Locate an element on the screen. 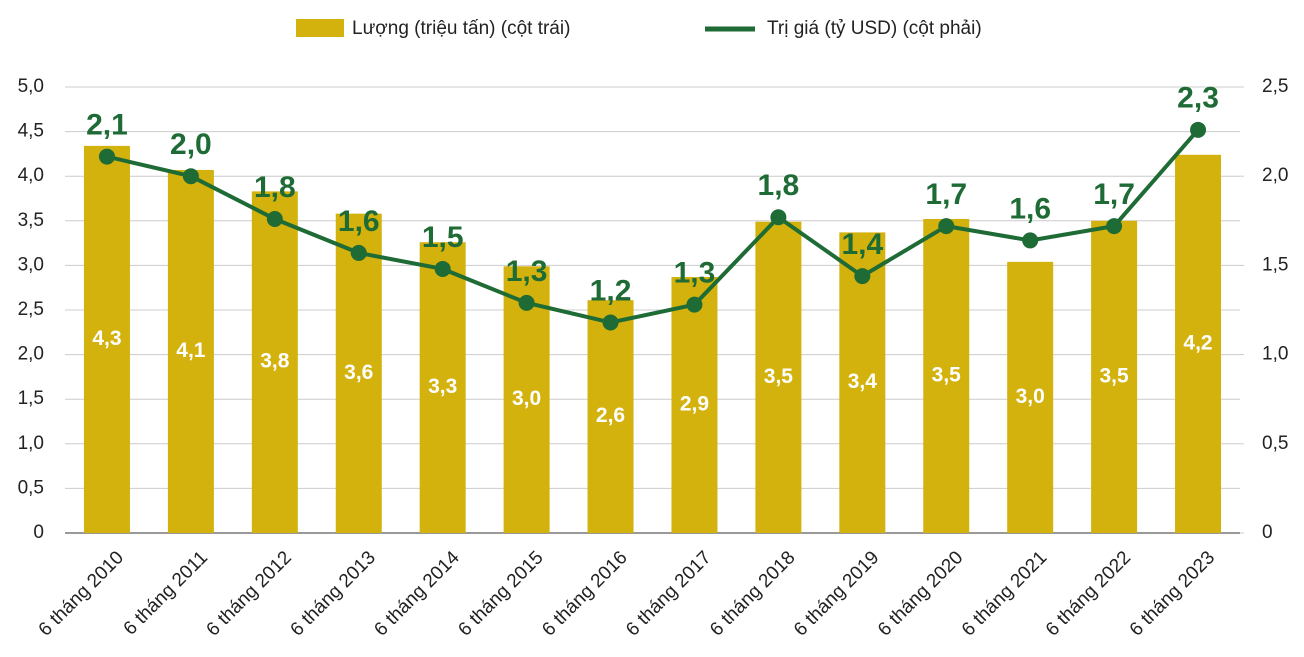 The image size is (1304, 657). y-tick-label: 0,5 is located at coordinates (31, 487).